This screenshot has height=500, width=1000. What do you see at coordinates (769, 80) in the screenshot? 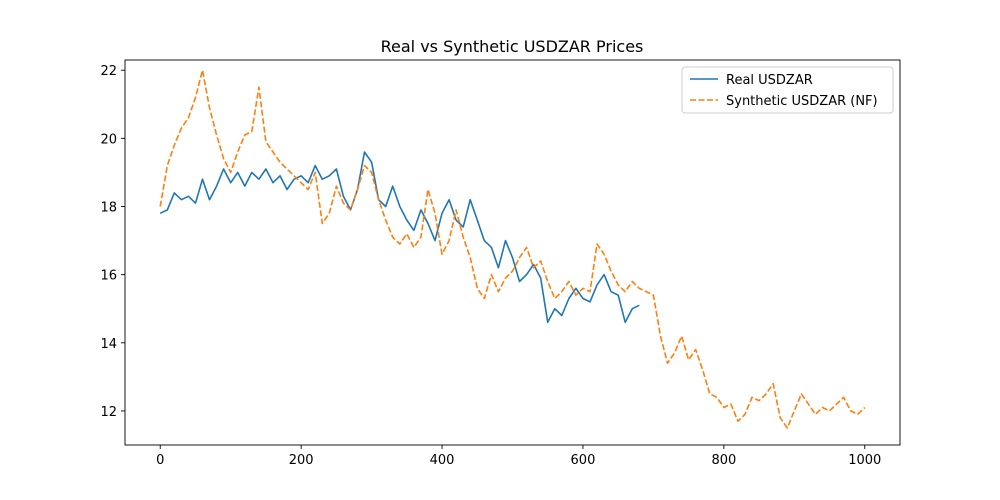
I see `legend-label-1: Real USDZAR` at bounding box center [769, 80].